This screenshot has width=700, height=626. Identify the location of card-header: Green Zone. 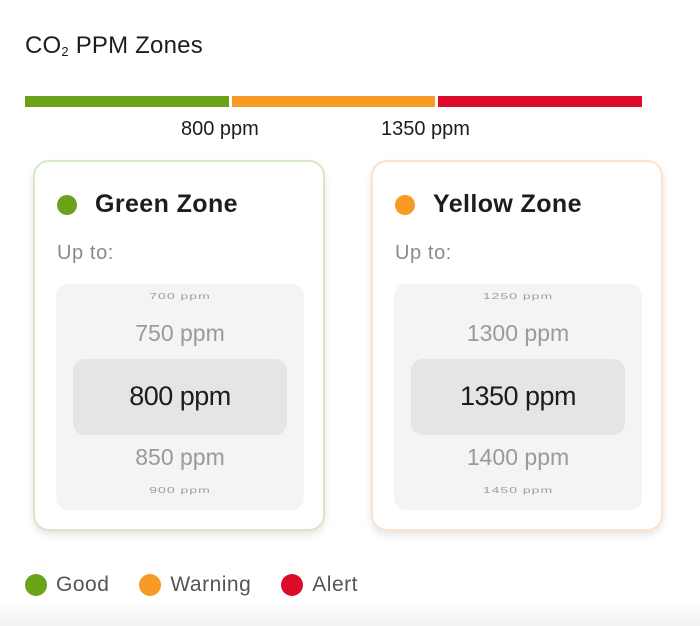
(147, 204).